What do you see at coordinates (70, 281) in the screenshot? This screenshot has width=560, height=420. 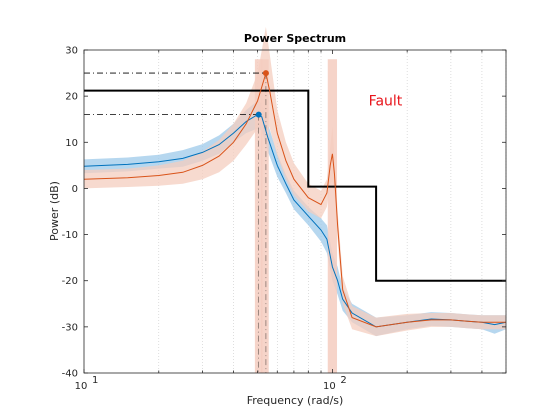 I see `y-tick-label: -20` at bounding box center [70, 281].